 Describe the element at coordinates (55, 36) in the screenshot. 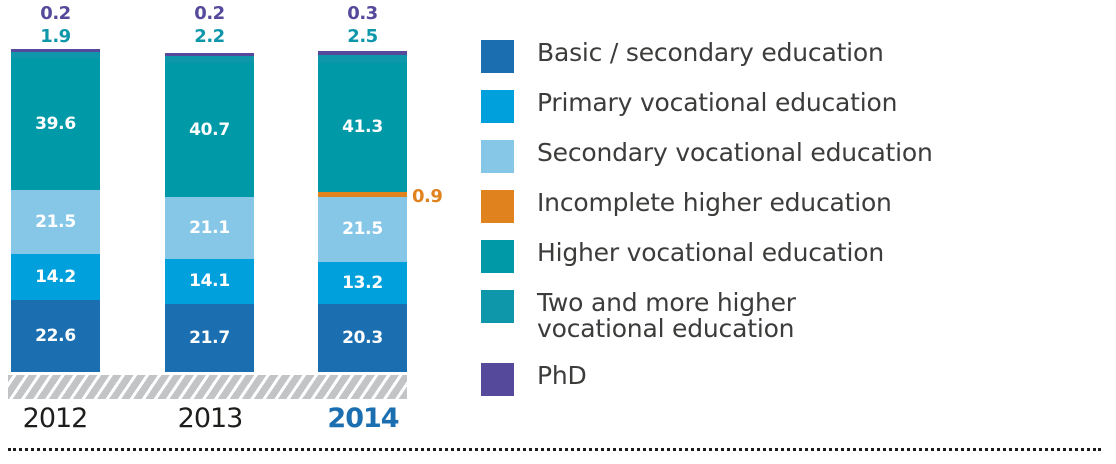

I see `bar-2012-two-more-label: 1.9` at that location.